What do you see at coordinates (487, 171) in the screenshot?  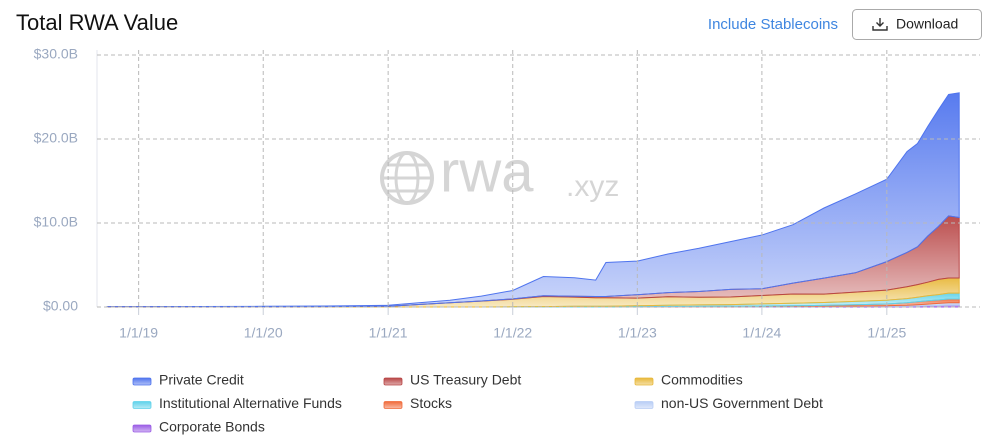 I see `watermark-text: rwa` at bounding box center [487, 171].